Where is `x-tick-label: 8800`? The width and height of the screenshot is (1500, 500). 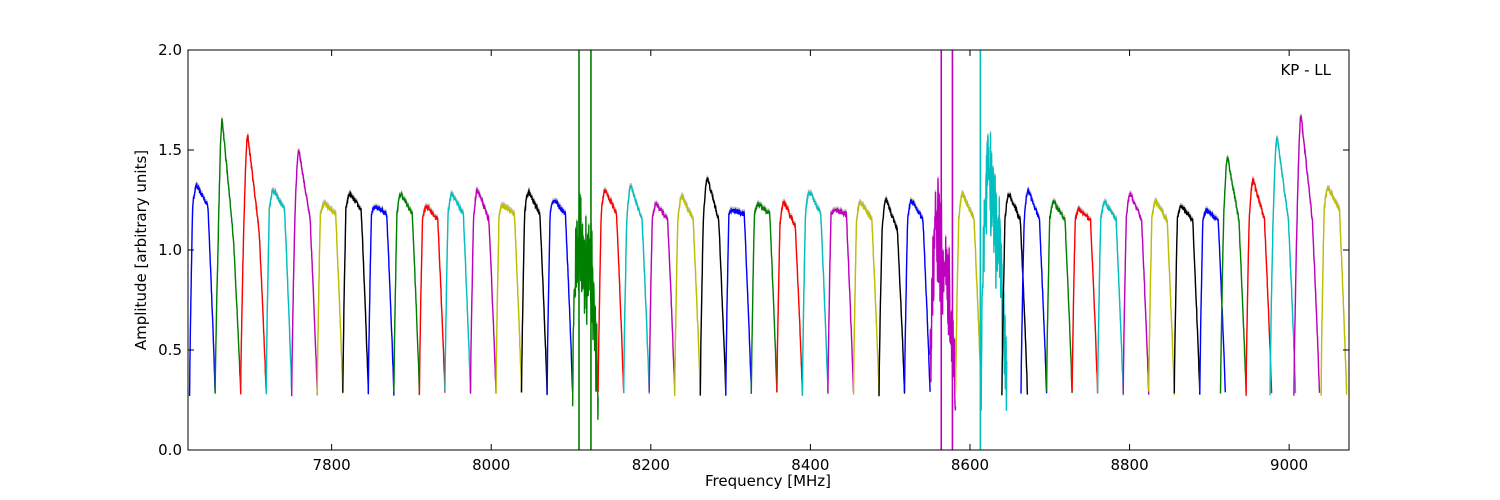 x-tick-label: 8800 is located at coordinates (1129, 465).